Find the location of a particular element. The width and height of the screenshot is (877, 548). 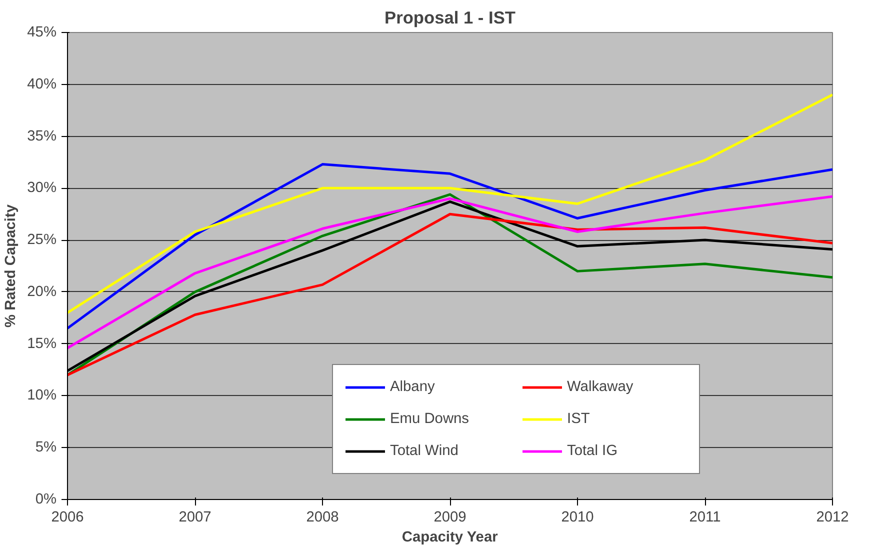

legend-label: Walkaway is located at coordinates (600, 387).